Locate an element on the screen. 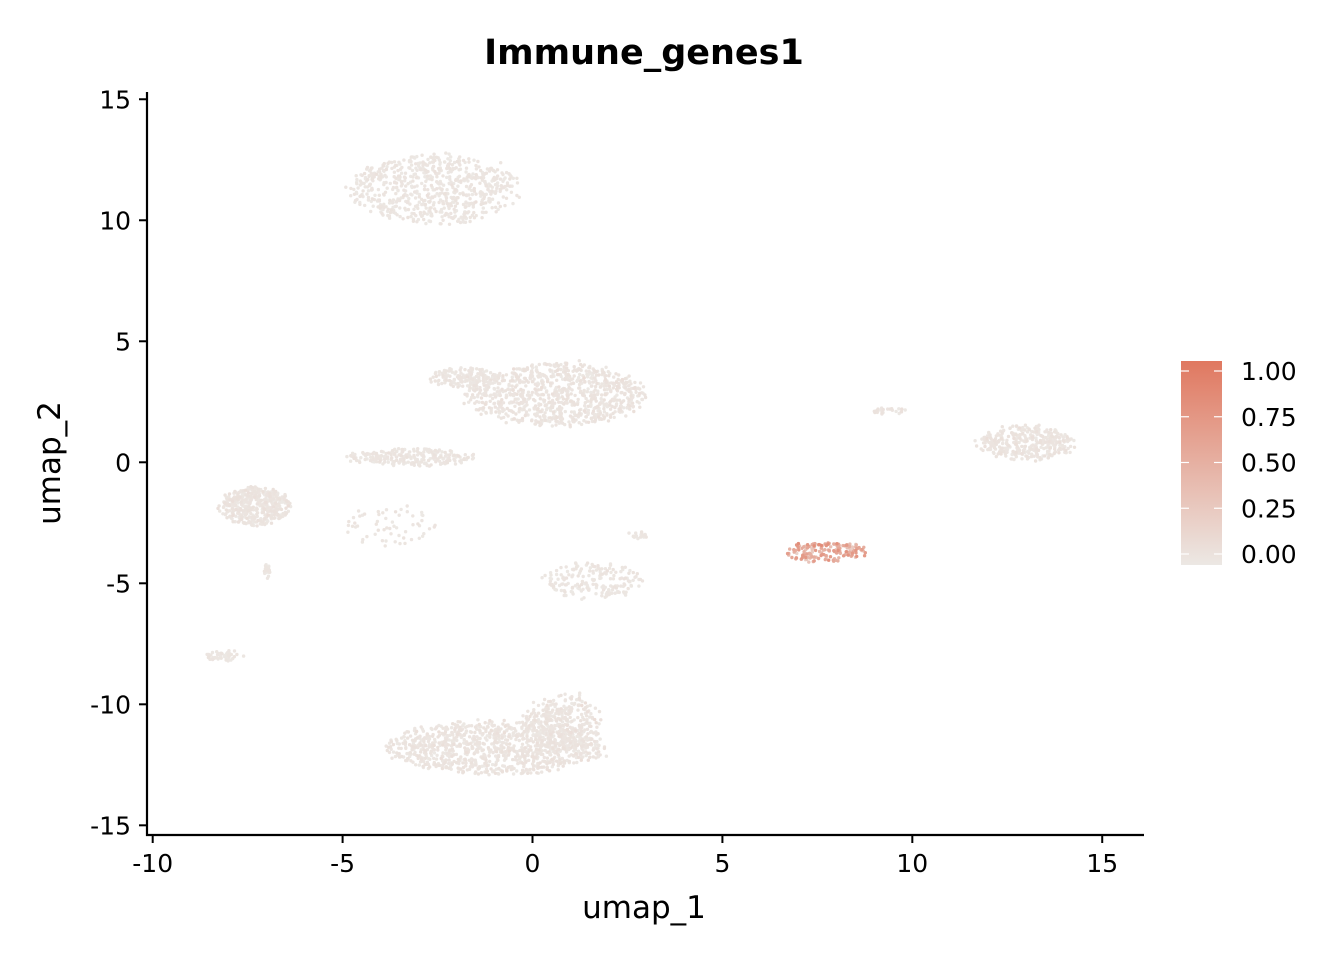 This screenshot has height=960, width=1344. colorbar-label: 0.00 is located at coordinates (1269, 554).